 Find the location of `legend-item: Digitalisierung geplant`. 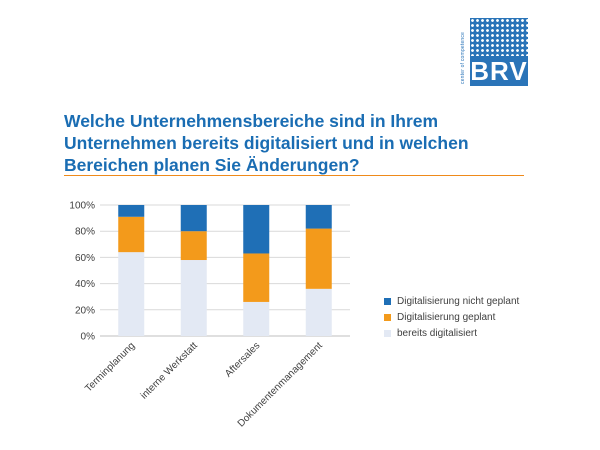

legend-item: Digitalisierung geplant is located at coordinates (451, 317).